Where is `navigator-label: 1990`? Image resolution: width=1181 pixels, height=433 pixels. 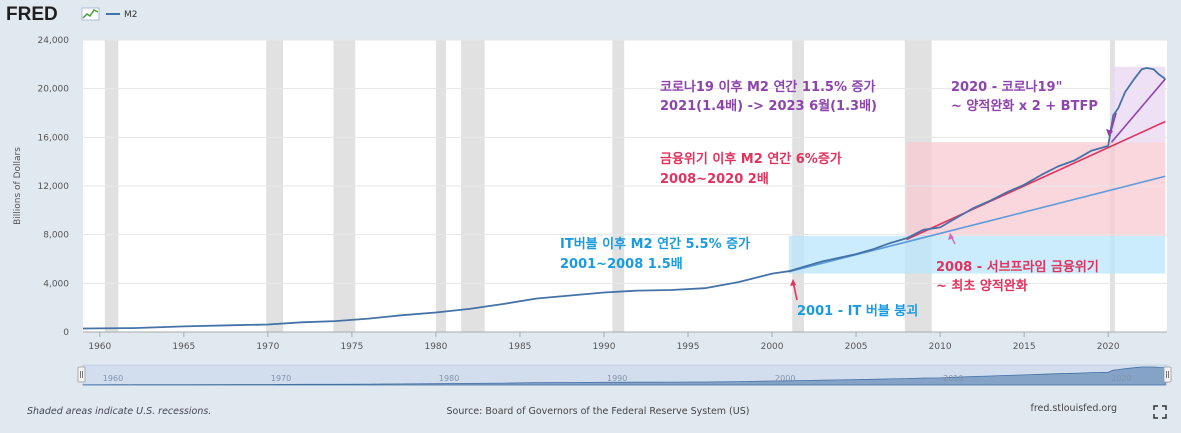
navigator-label: 1990 is located at coordinates (617, 378).